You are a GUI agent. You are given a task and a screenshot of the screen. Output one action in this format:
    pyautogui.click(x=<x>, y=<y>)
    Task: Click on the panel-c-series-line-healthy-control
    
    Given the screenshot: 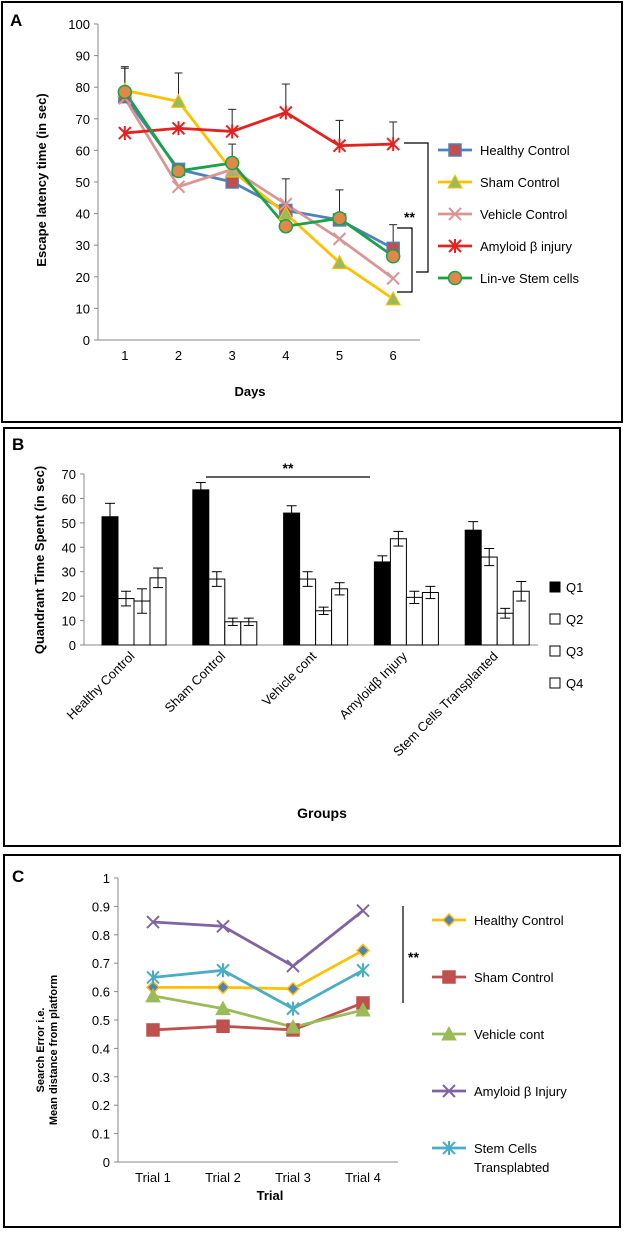 What is the action you would take?
    pyautogui.click(x=258, y=970)
    